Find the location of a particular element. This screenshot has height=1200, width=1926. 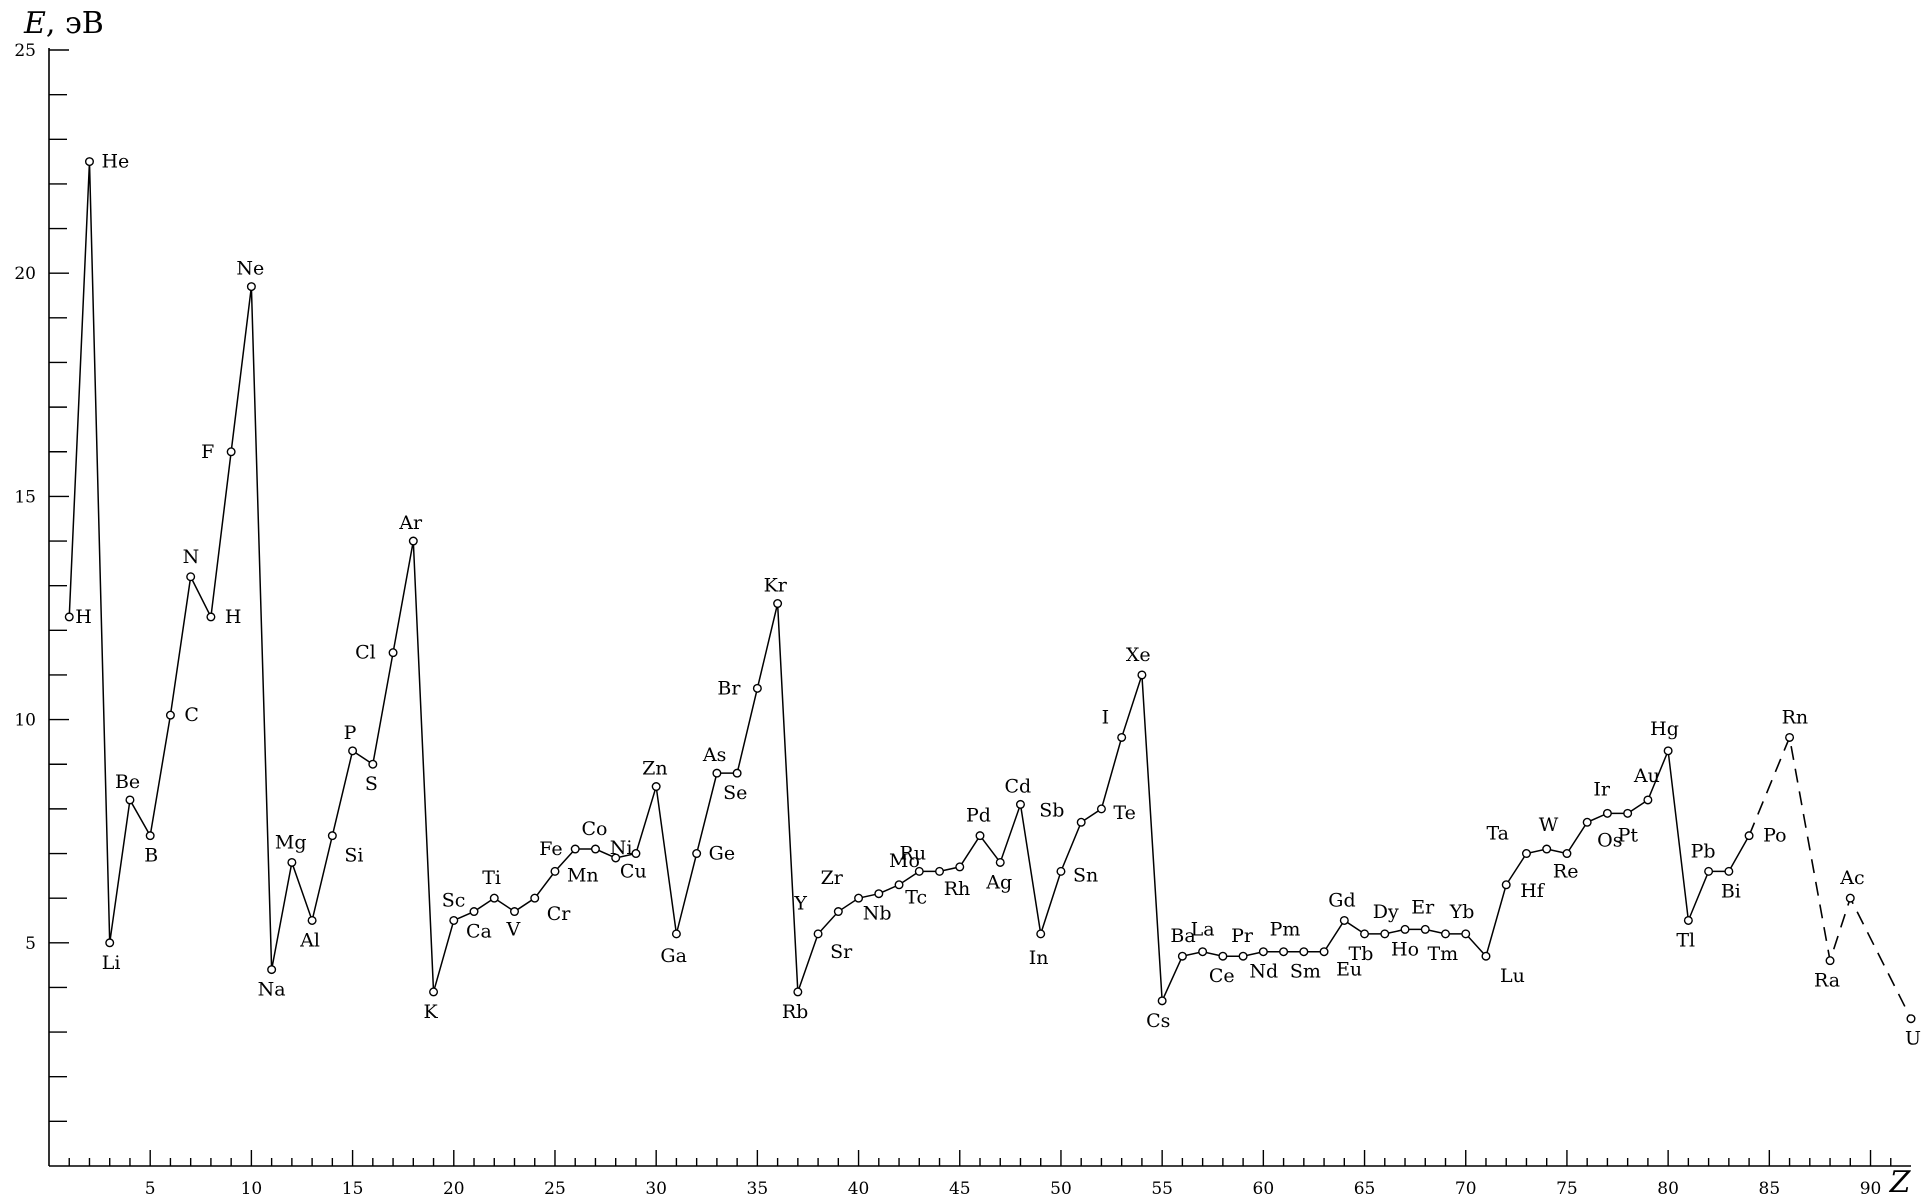

data-point-c is located at coordinates (170, 715).